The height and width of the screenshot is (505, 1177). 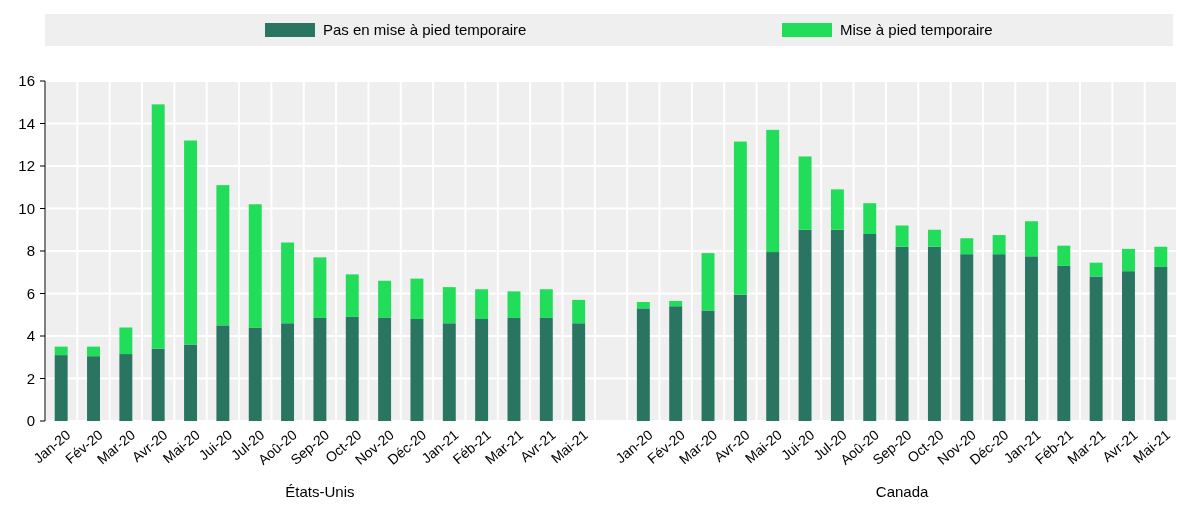 What do you see at coordinates (320, 491) in the screenshot?
I see `text: États-Unis` at bounding box center [320, 491].